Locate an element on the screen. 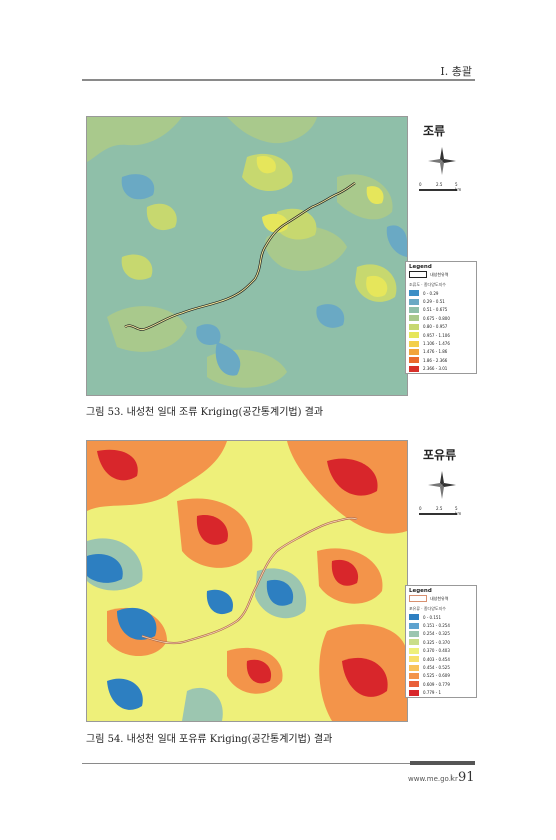 The width and height of the screenshot is (556, 840). legend-subtitle: 포유류 · 종다양도지수 is located at coordinates (427, 608).